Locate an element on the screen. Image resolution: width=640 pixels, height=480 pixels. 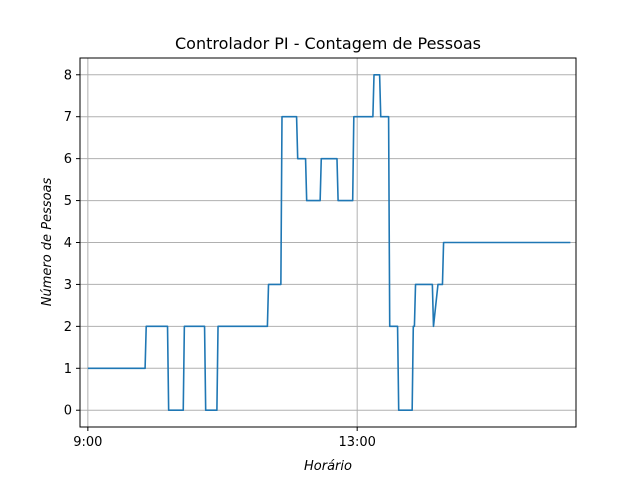
y-tick-label: 0 is located at coordinates (68, 411).